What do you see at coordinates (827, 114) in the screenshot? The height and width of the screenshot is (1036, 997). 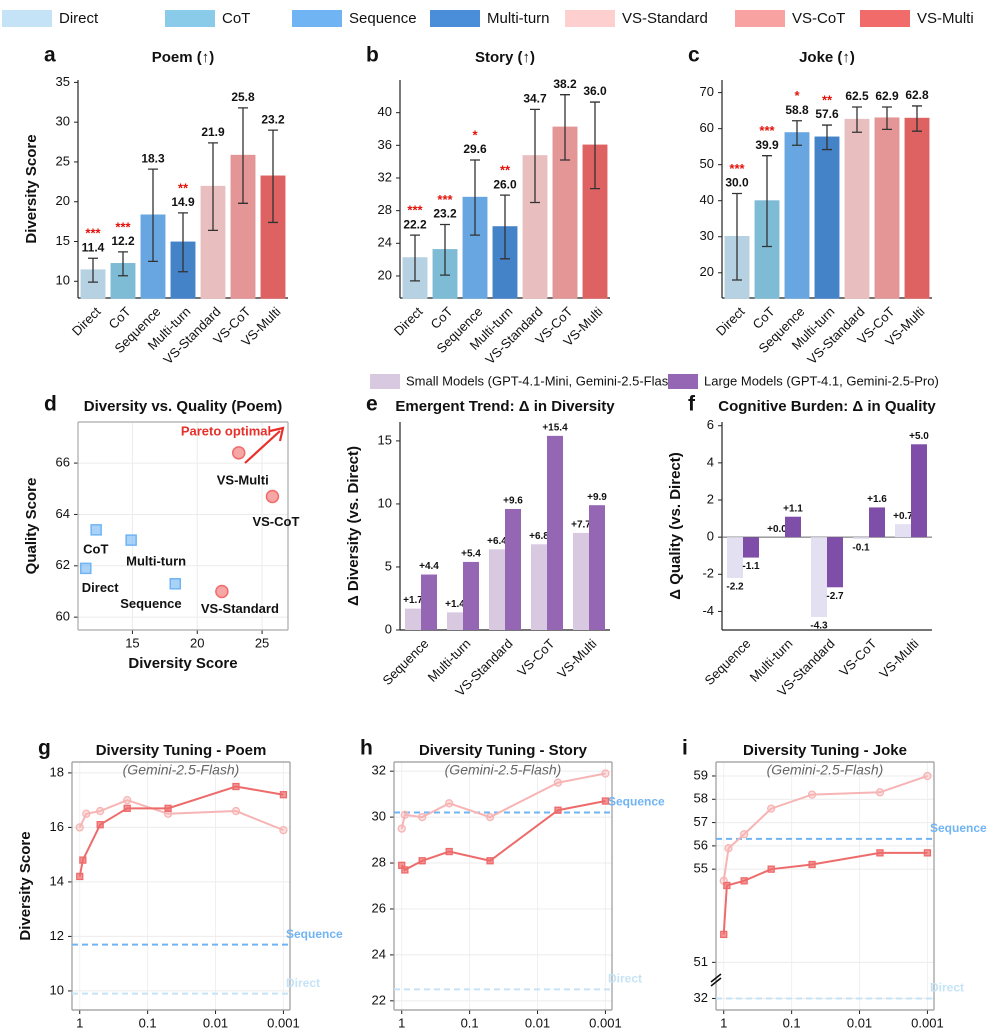 I see `value-label: 57.6` at bounding box center [827, 114].